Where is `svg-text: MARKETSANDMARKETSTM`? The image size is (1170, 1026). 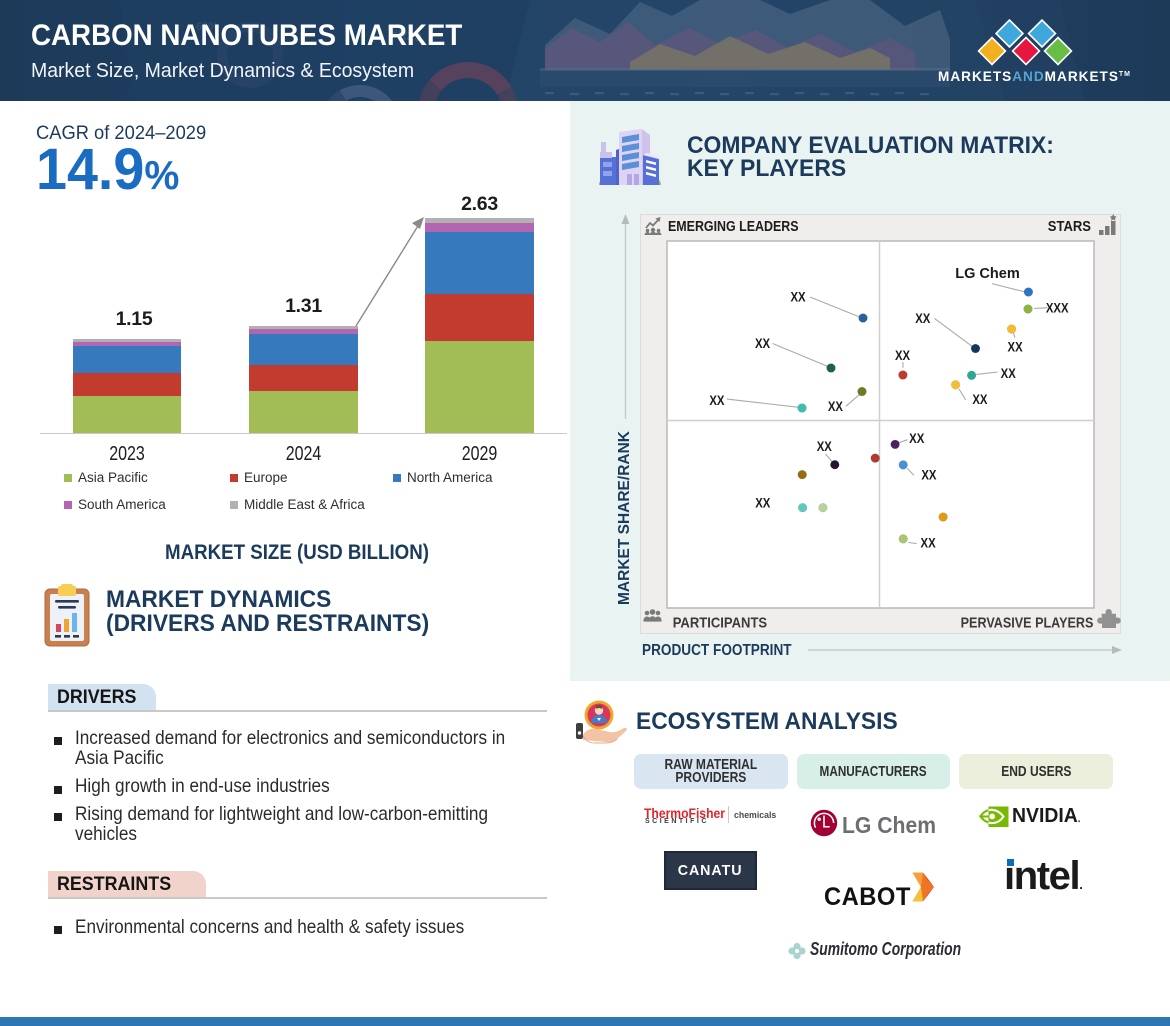 svg-text: MARKETSANDMARKETSTM is located at coordinates (1034, 76).